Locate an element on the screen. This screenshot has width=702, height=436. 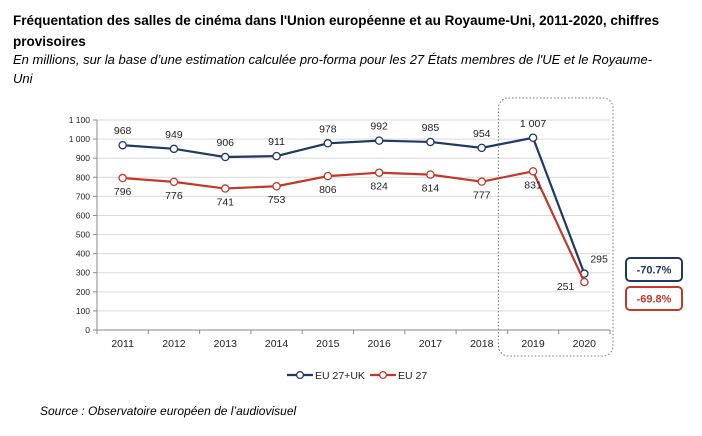
data-label-eu27-2016: 824 is located at coordinates (379, 187).